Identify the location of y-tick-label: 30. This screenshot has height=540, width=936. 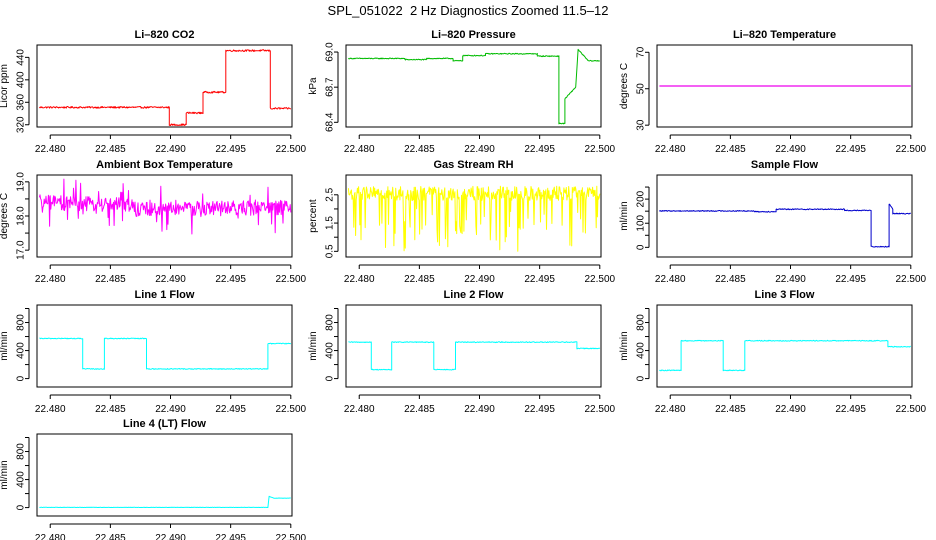
(641, 125).